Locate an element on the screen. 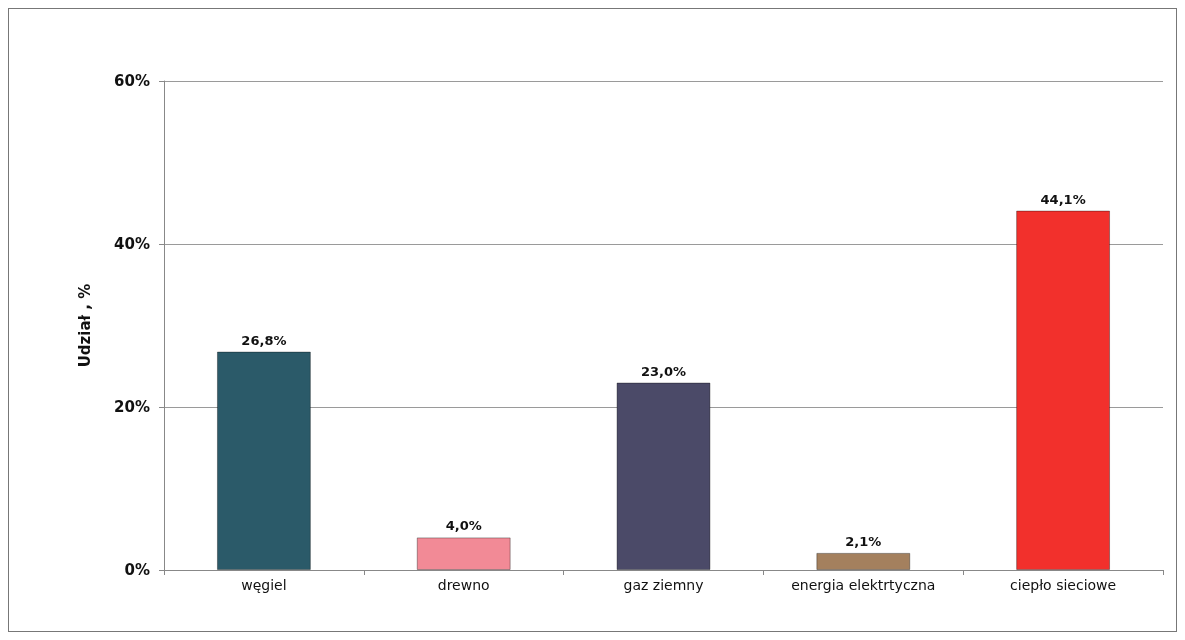 Image resolution: width=1185 pixels, height=640 pixels. data-label: 2,1% is located at coordinates (863, 541).